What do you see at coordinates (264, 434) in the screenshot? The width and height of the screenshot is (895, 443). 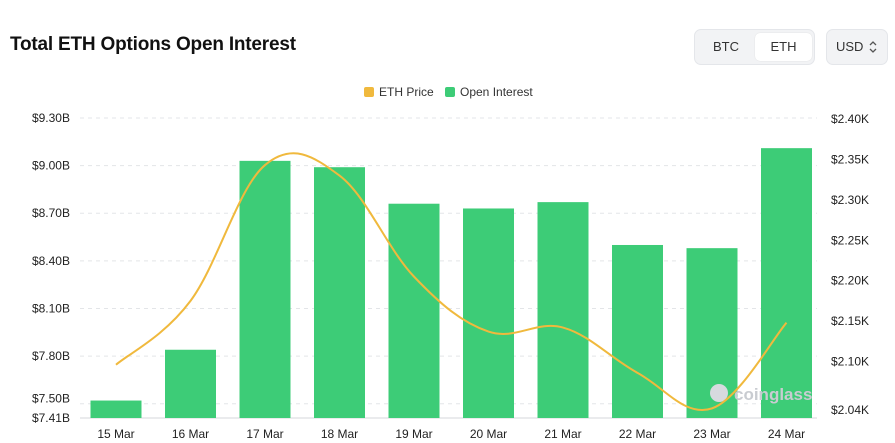 I see `x-tick-label: 17 Mar` at bounding box center [264, 434].